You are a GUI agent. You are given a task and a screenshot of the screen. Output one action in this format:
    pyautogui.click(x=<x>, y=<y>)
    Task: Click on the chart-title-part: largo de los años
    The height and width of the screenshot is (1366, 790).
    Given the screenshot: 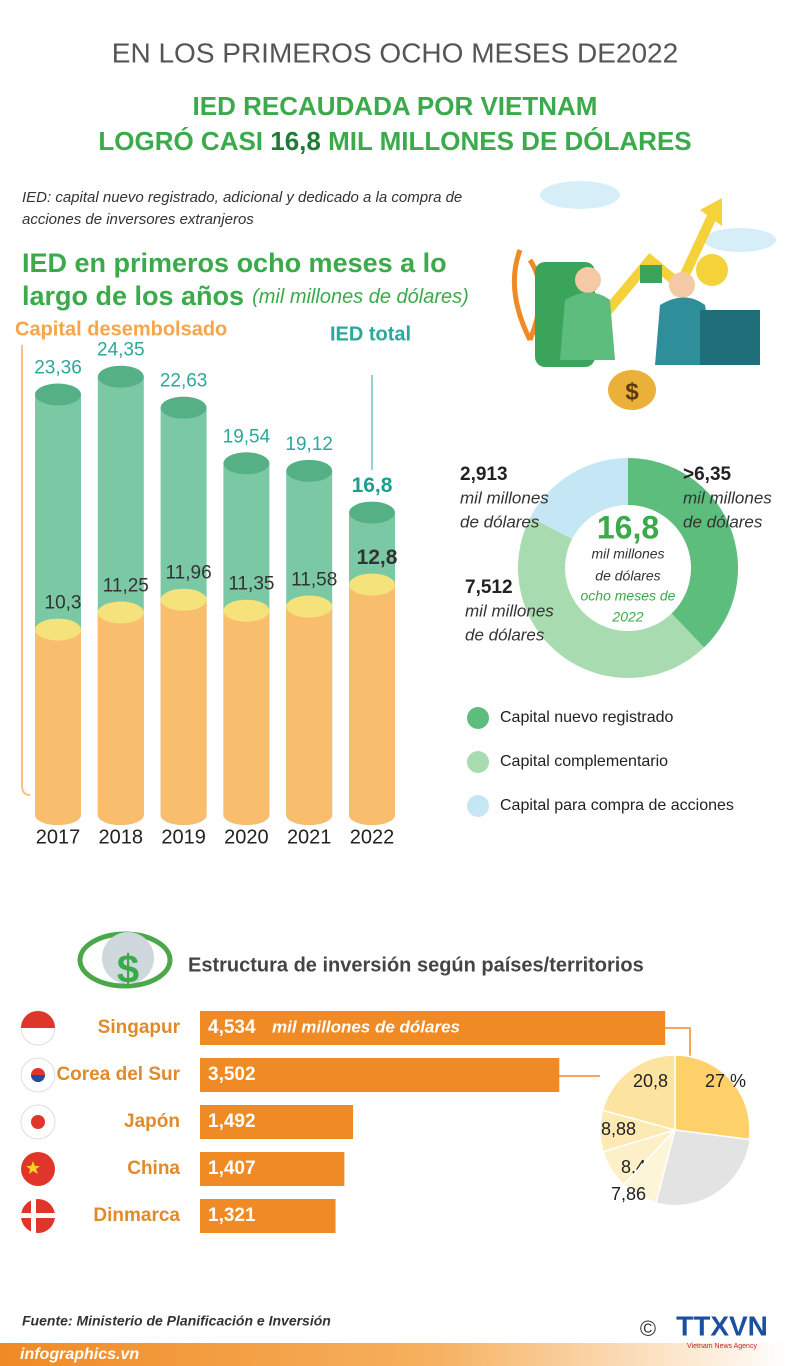 What is the action you would take?
    pyautogui.click(x=133, y=296)
    